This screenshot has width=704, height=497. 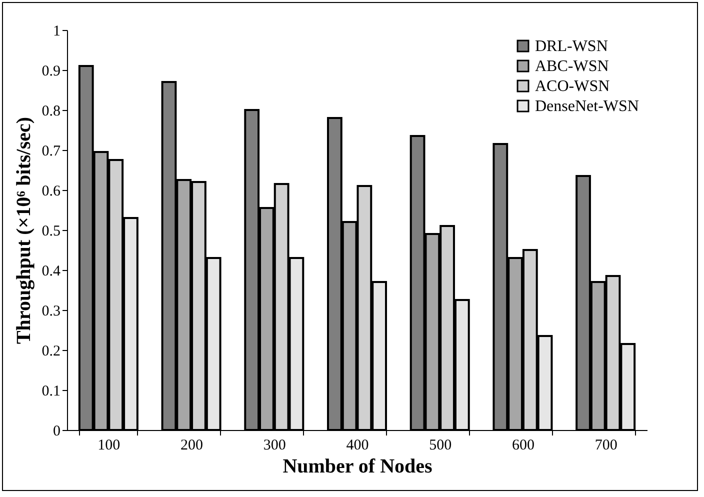 What do you see at coordinates (571, 46) in the screenshot?
I see `legend-label: DRL-WSN` at bounding box center [571, 46].